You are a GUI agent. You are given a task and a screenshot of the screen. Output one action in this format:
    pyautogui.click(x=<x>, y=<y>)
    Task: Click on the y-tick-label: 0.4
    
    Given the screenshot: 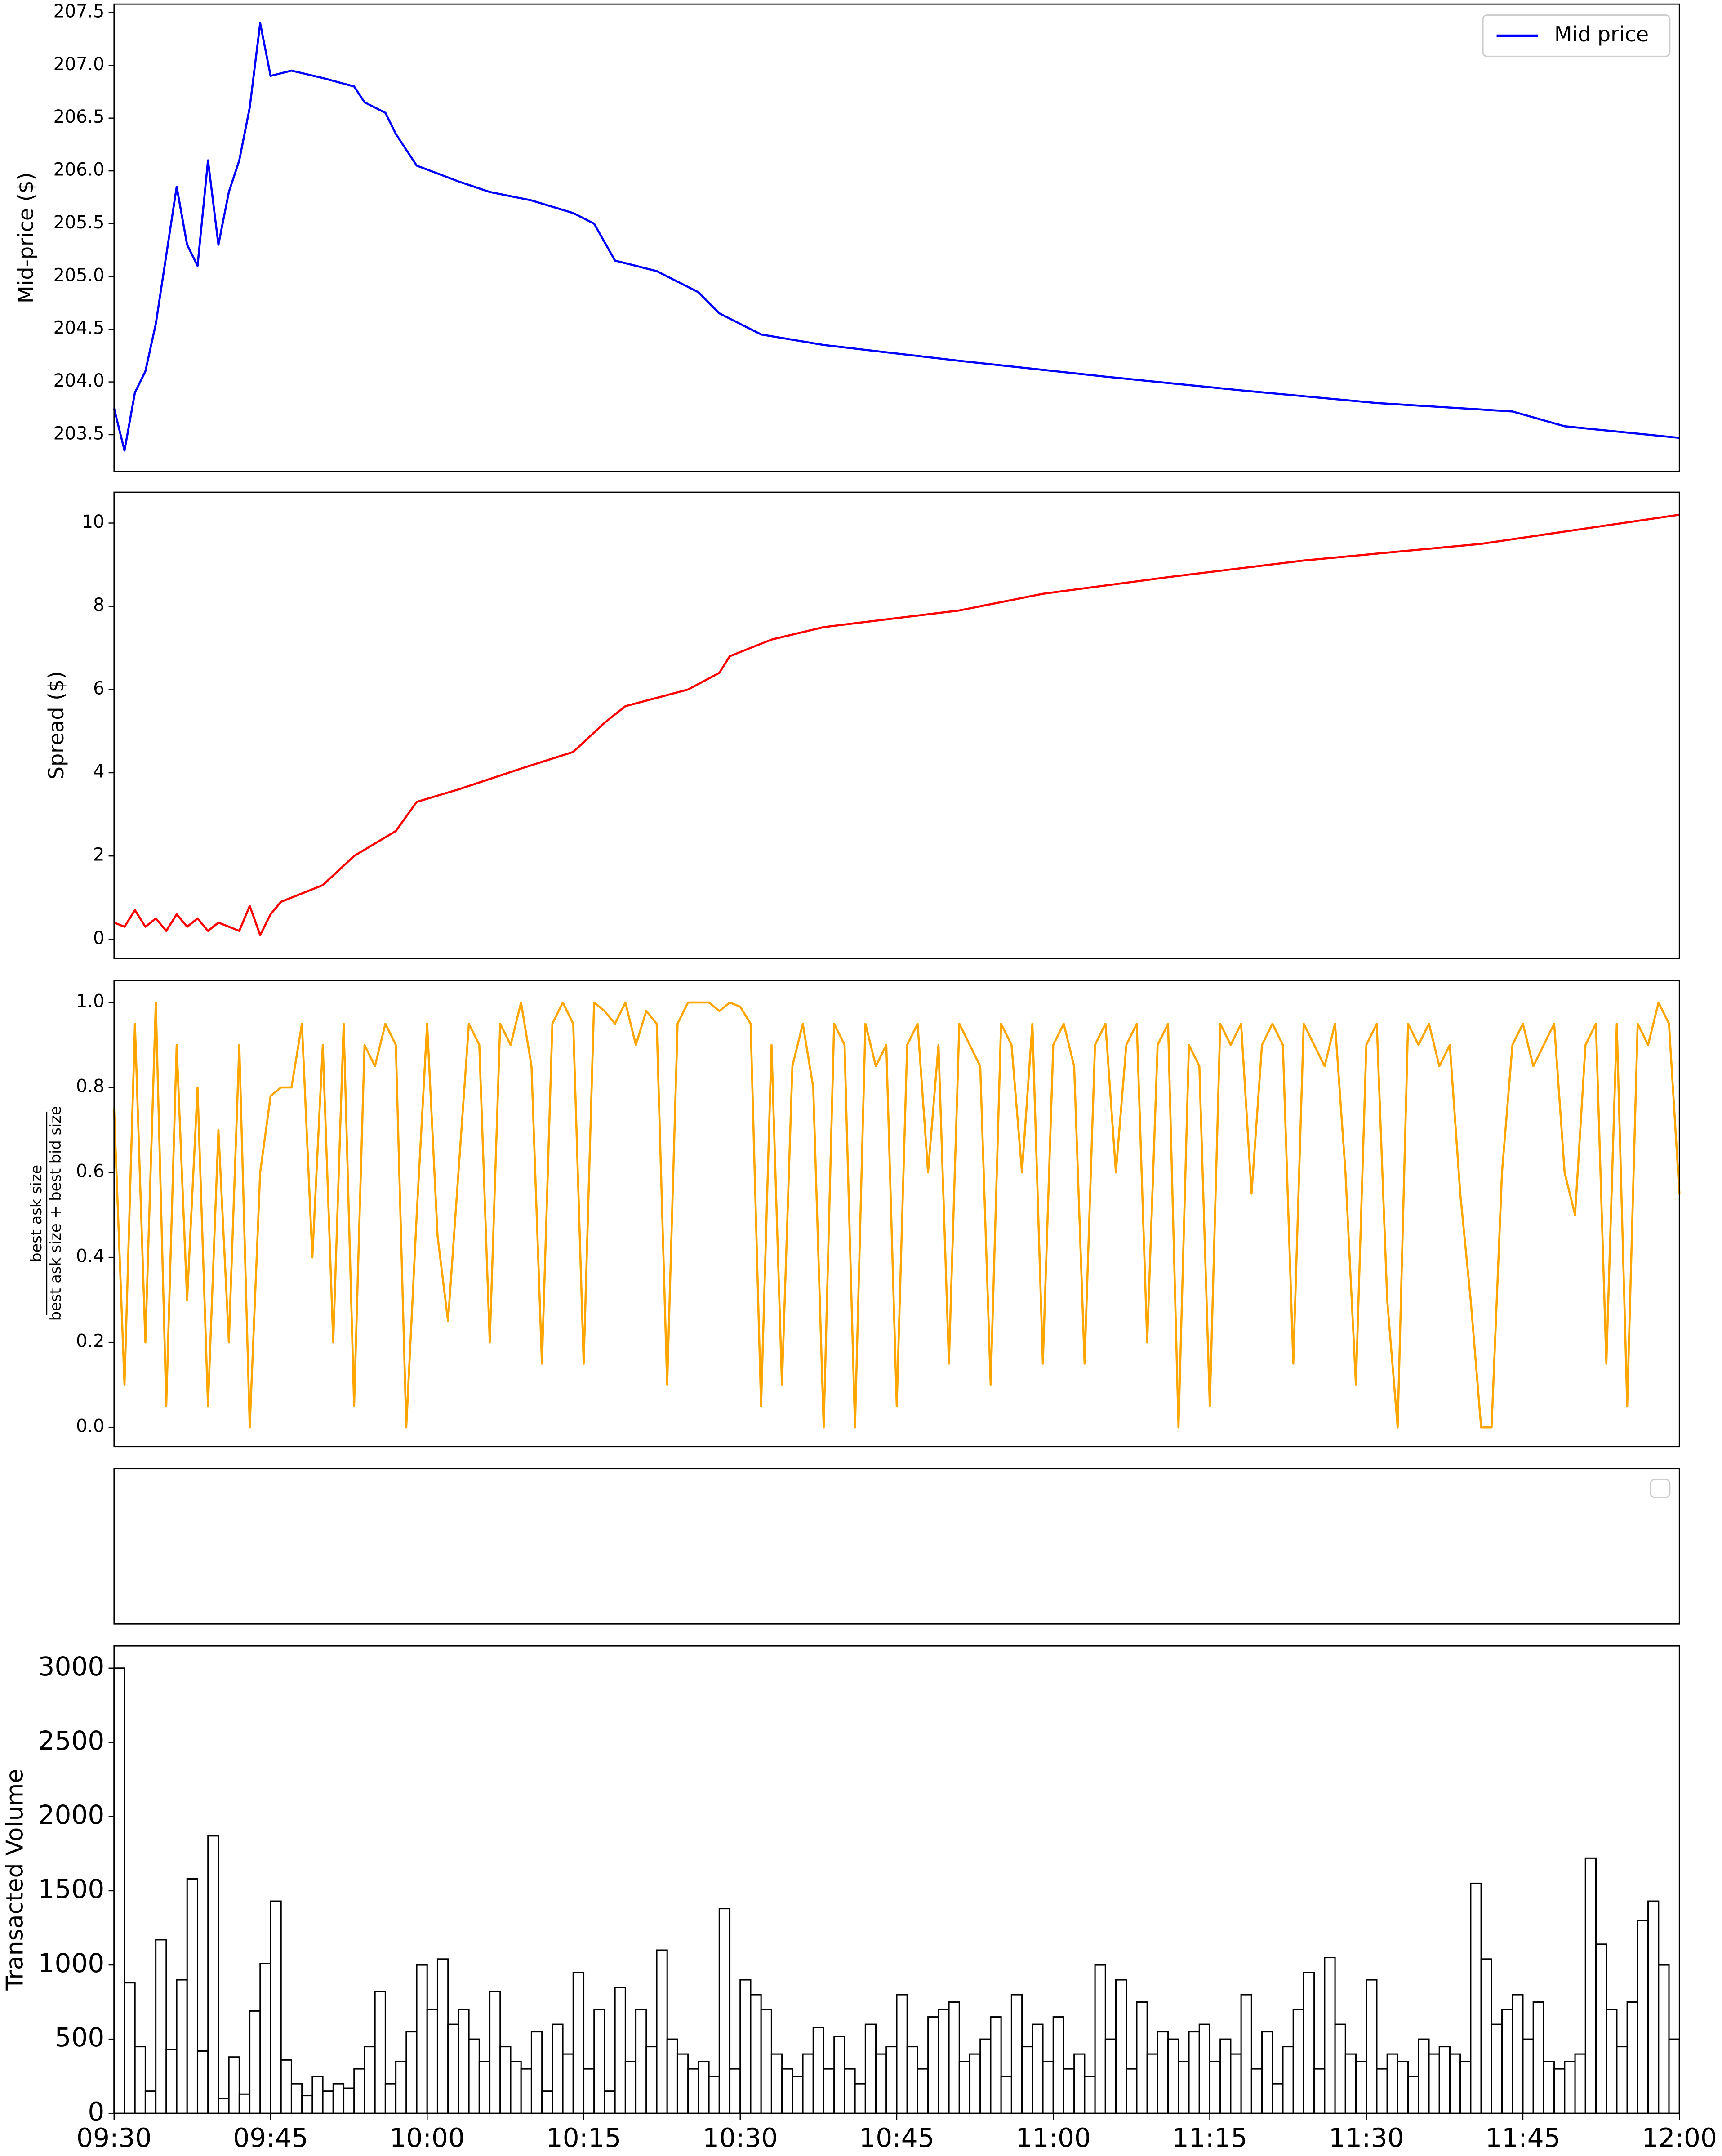 What is the action you would take?
    pyautogui.click(x=90, y=1256)
    